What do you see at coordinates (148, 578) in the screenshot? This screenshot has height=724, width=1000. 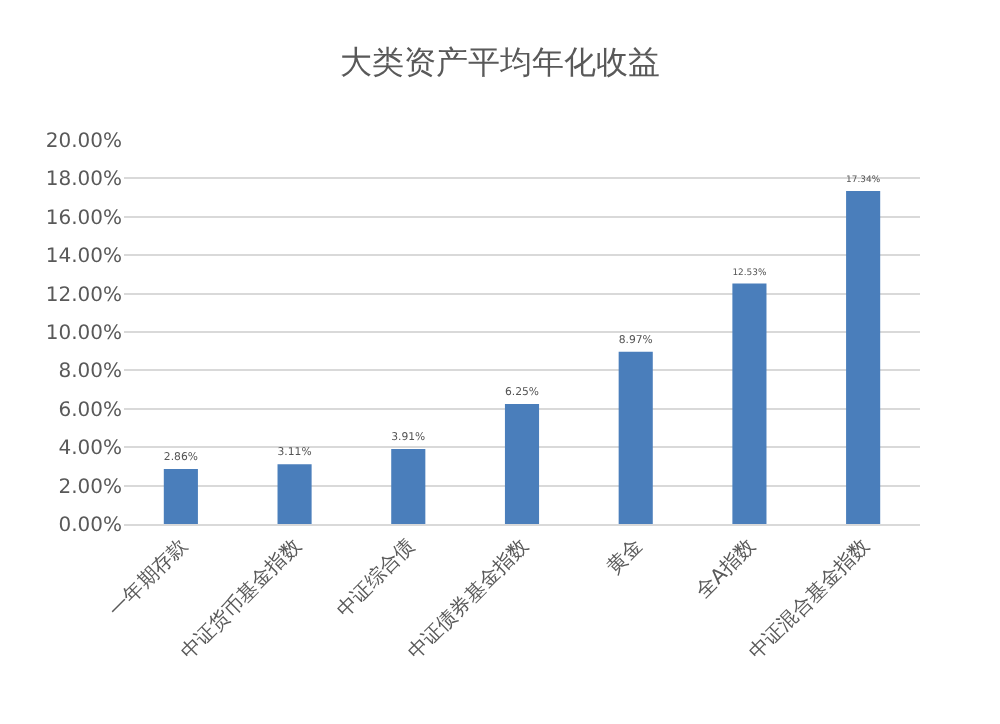 I see `x-tick-label: 一年期存款` at bounding box center [148, 578].